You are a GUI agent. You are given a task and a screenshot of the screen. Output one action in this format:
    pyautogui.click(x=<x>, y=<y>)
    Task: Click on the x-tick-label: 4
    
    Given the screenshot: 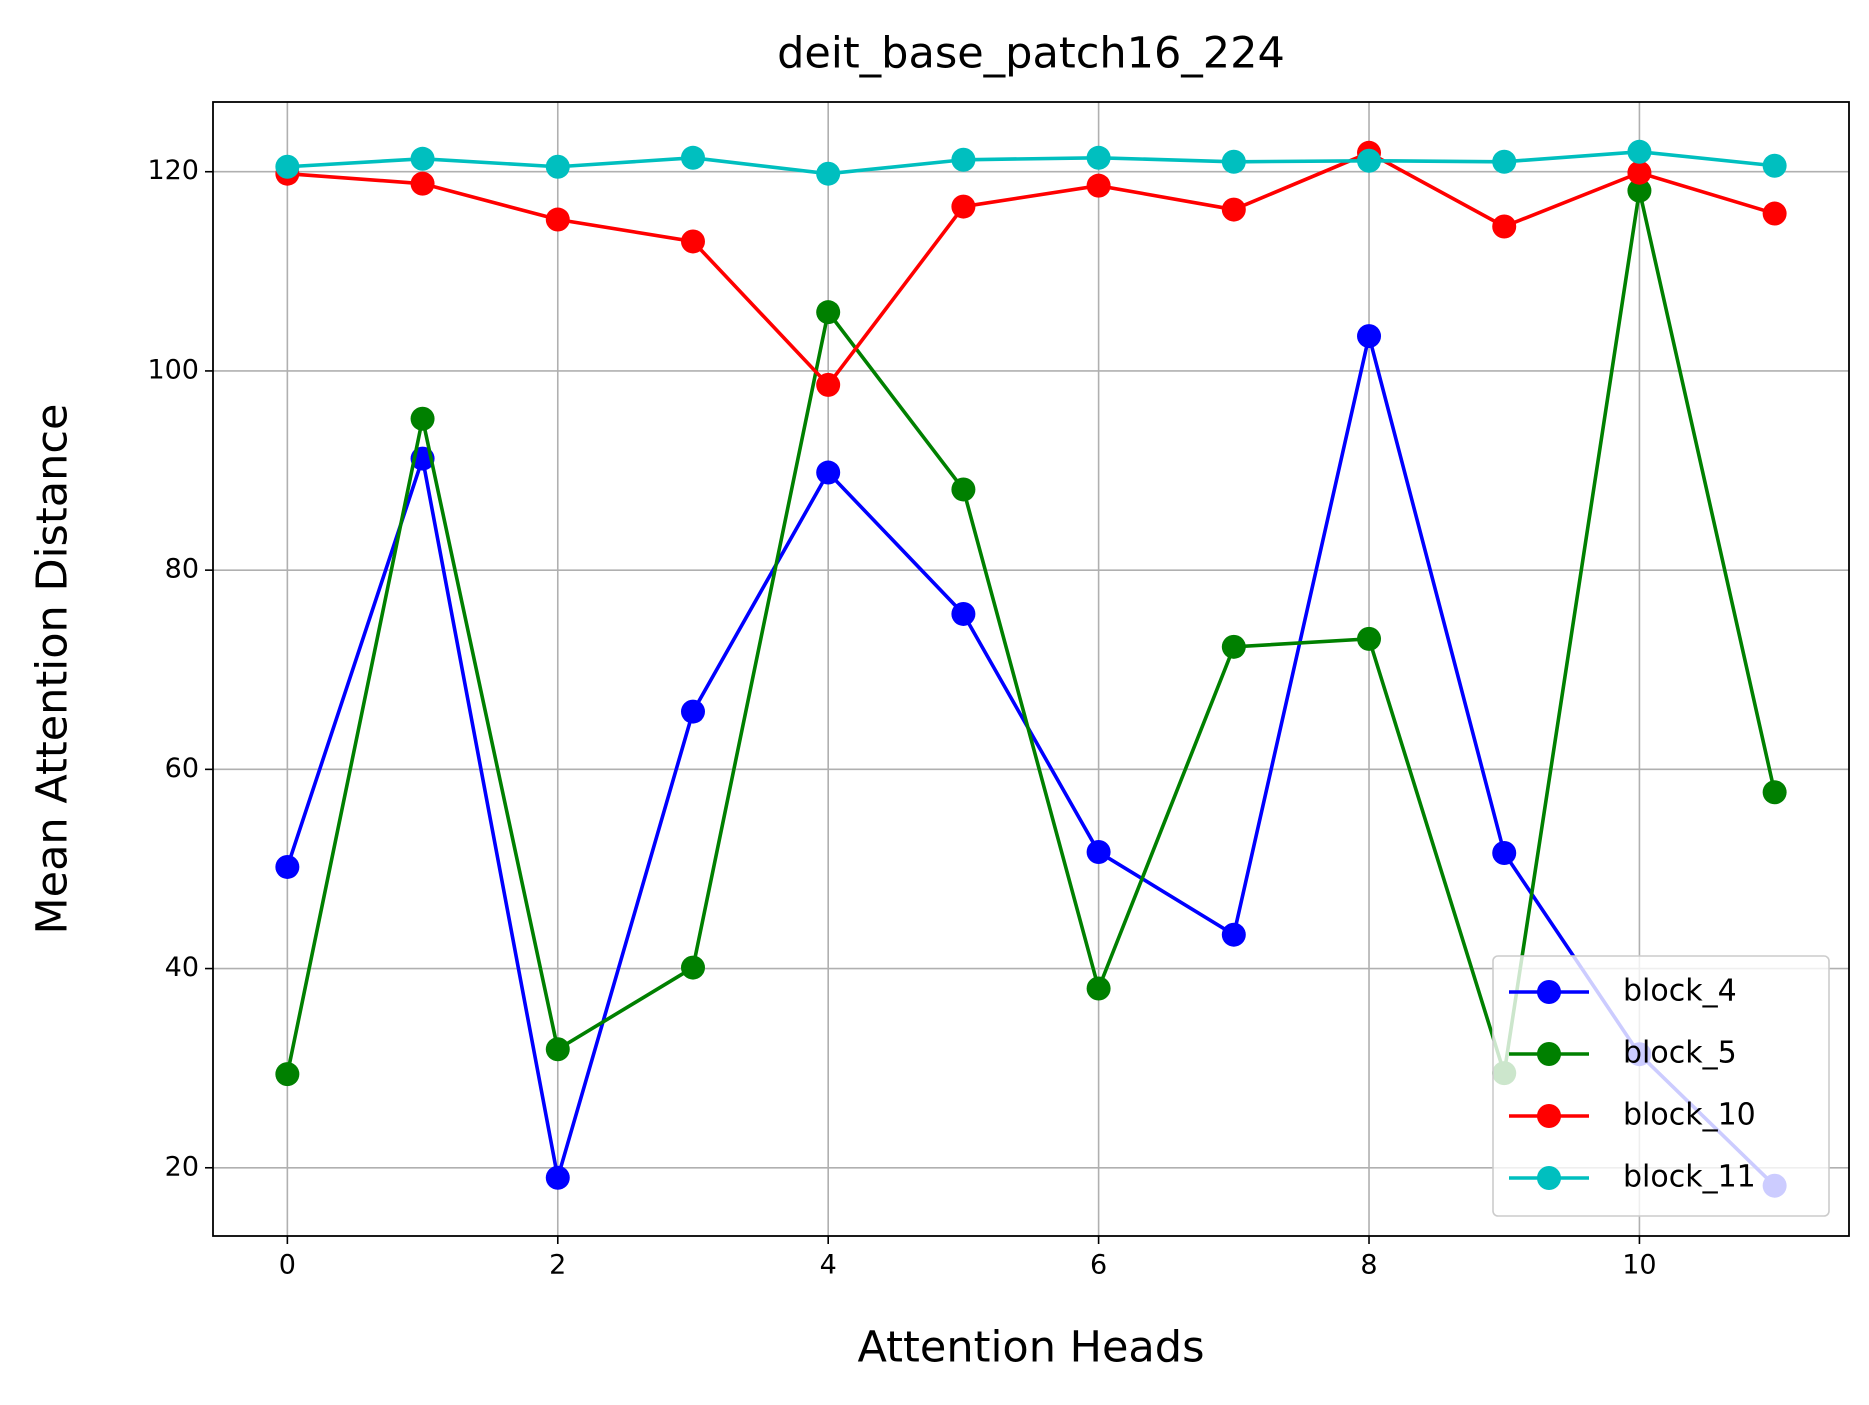 What is the action you would take?
    pyautogui.click(x=828, y=1265)
    